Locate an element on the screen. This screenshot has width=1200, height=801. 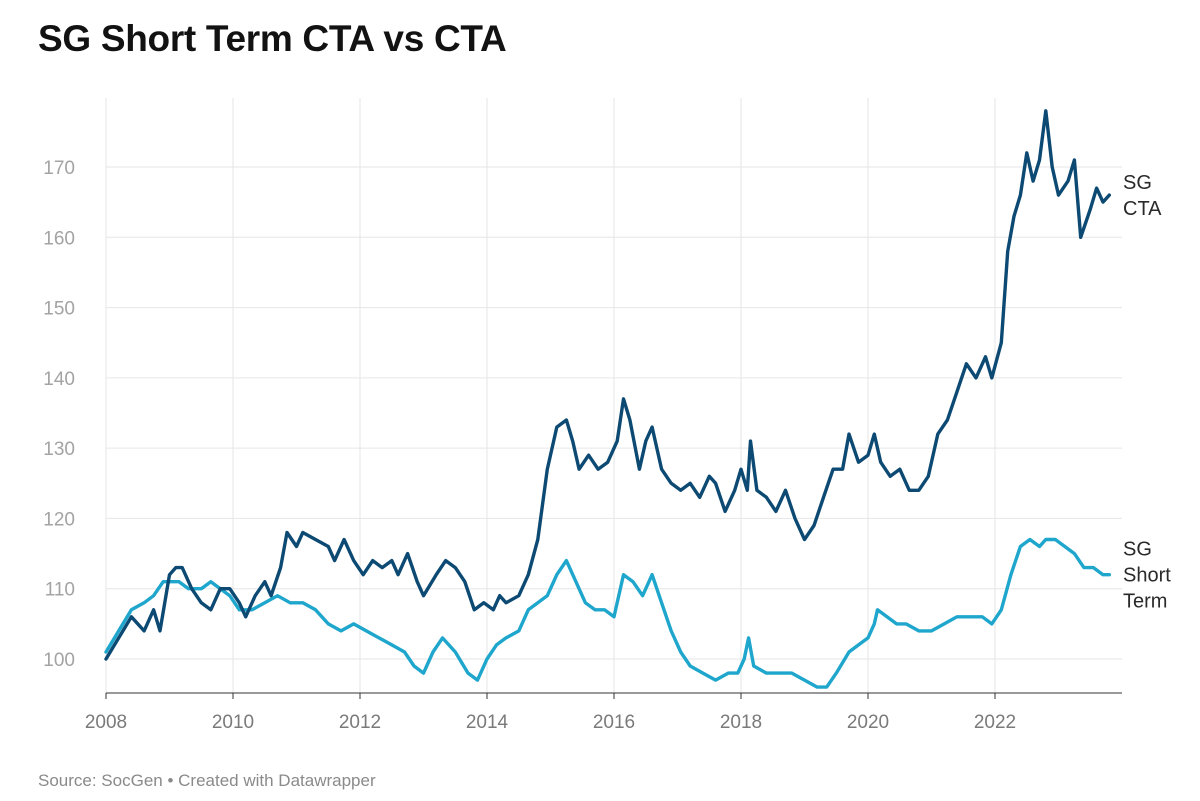
series-labels: SG CTA SG Short Term is located at coordinates (1147, 392).